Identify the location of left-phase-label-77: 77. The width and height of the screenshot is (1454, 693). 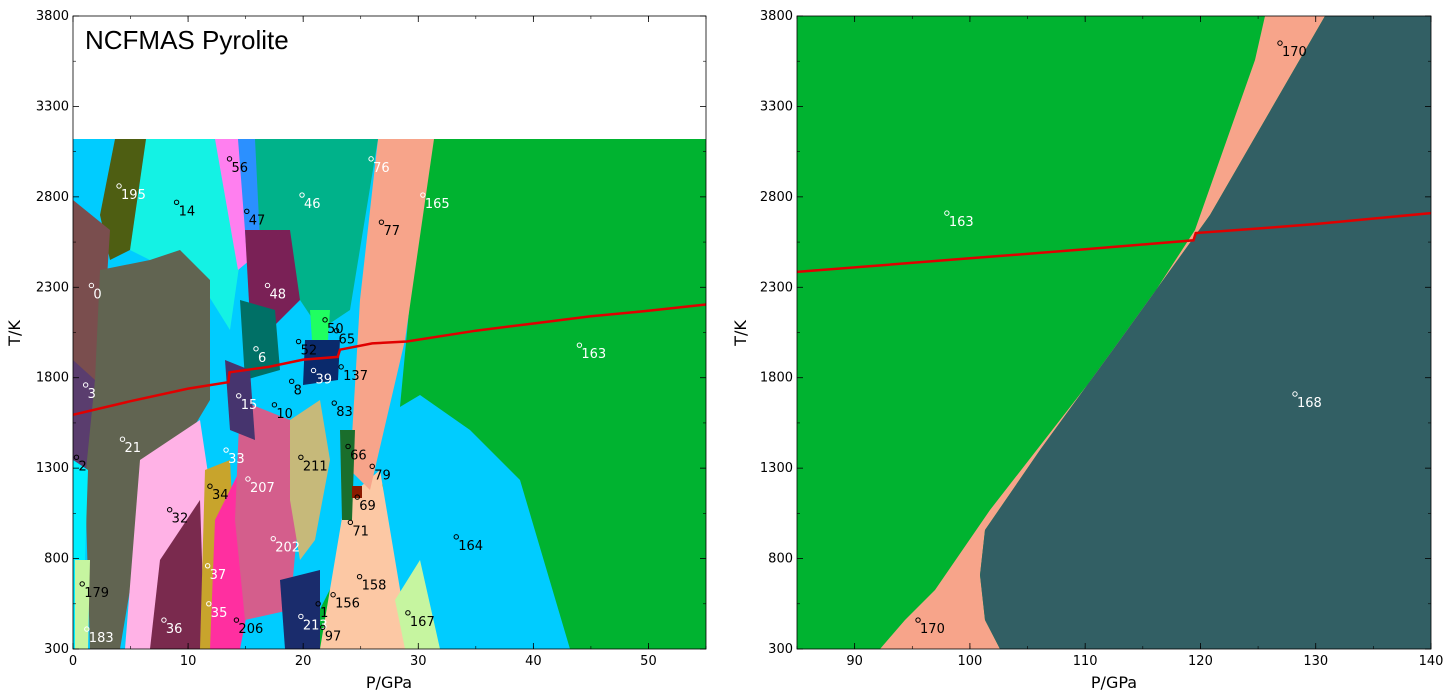
(391, 231).